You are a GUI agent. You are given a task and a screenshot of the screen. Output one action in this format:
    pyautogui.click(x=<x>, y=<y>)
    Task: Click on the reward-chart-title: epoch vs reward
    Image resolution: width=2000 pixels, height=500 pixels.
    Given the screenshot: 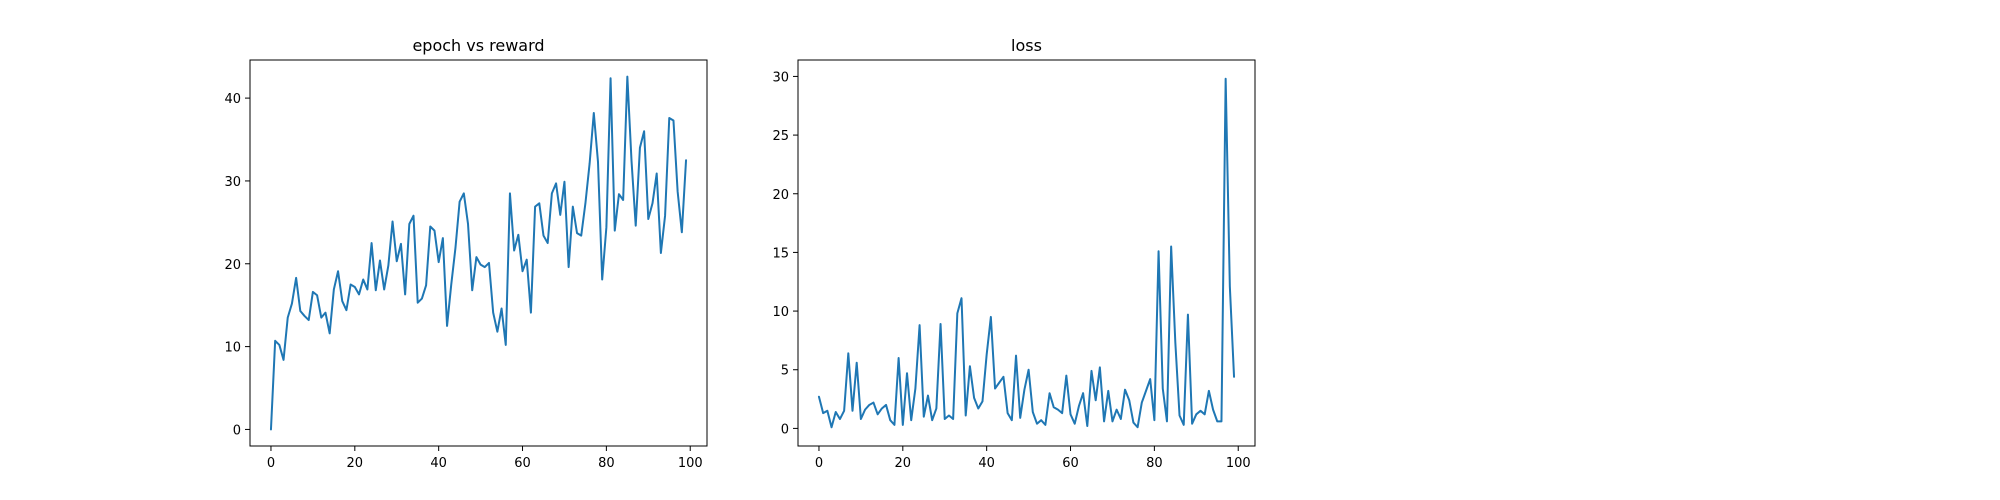 What is the action you would take?
    pyautogui.click(x=478, y=45)
    